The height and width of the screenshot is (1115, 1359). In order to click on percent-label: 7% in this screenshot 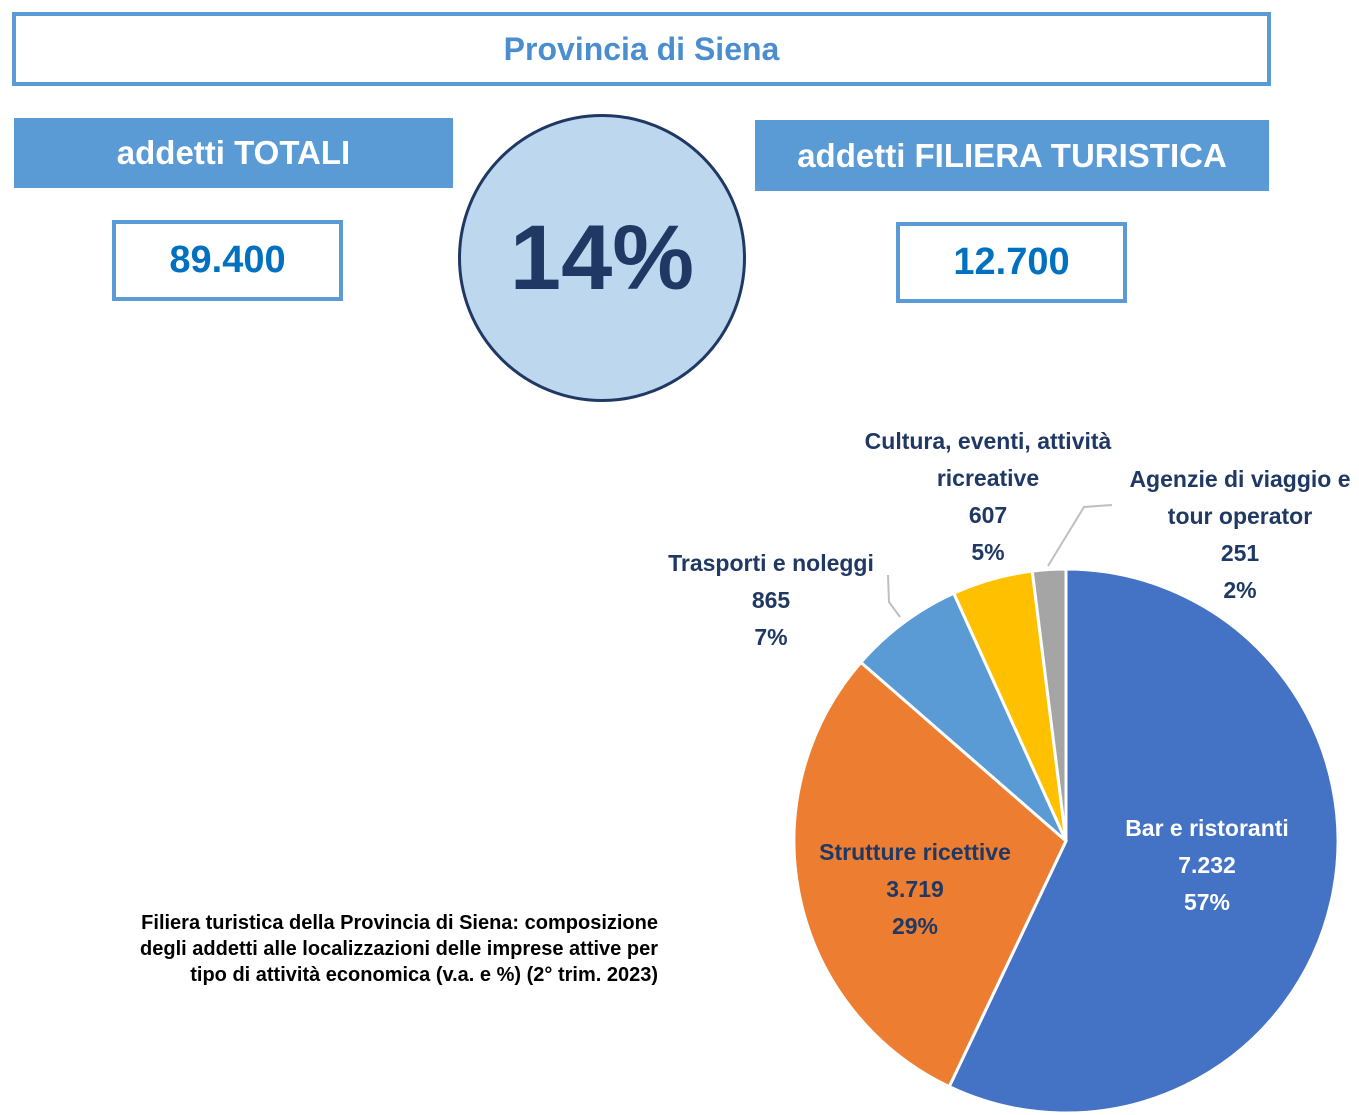, I will do `click(771, 637)`.